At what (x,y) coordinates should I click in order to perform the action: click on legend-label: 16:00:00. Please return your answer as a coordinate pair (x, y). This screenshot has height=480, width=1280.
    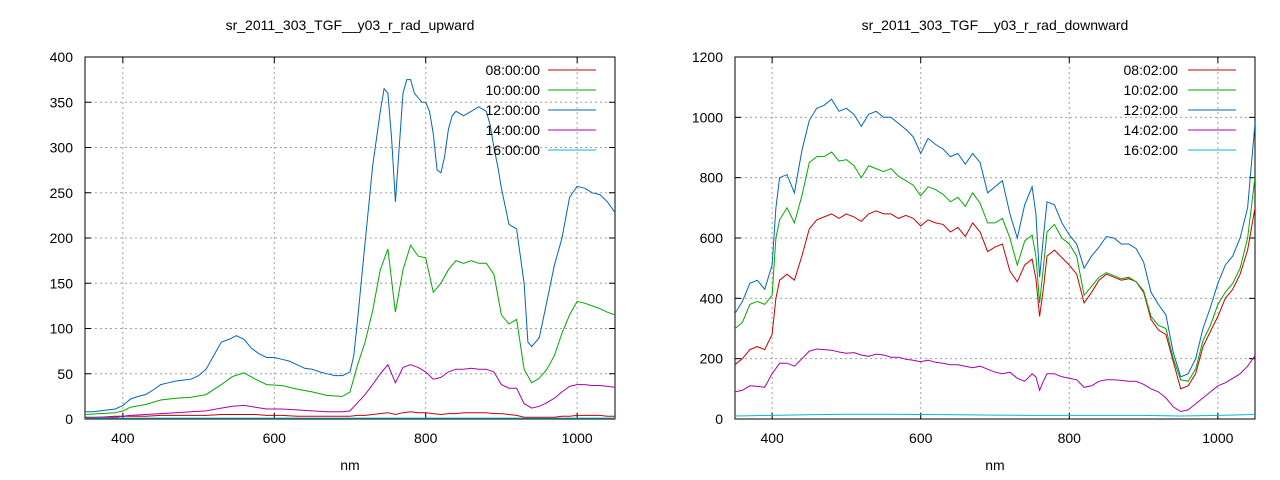
    Looking at the image, I should click on (513, 150).